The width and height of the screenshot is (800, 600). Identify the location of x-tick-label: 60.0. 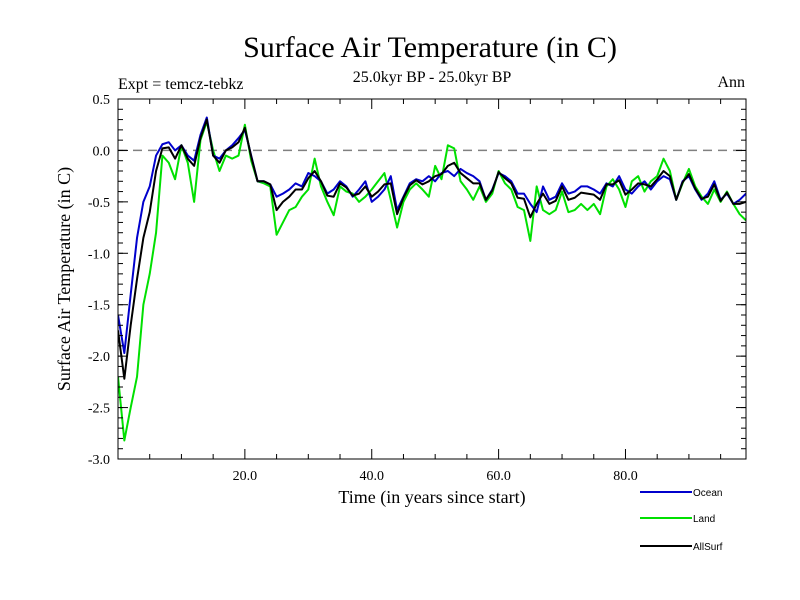
(498, 476).